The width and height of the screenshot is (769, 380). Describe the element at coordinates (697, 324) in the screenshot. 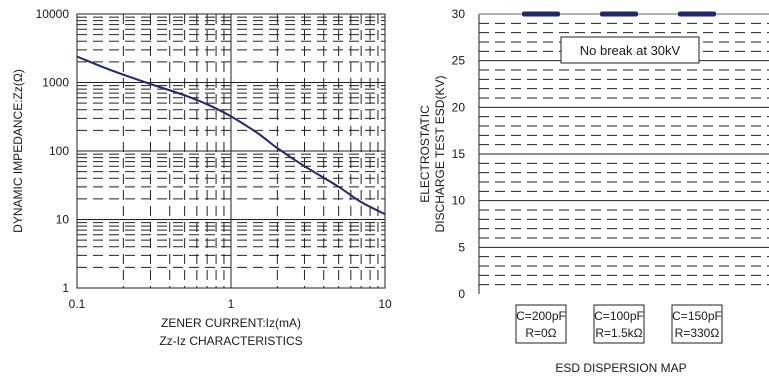

I see `esd-category: C=150pF R=330Ω` at that location.